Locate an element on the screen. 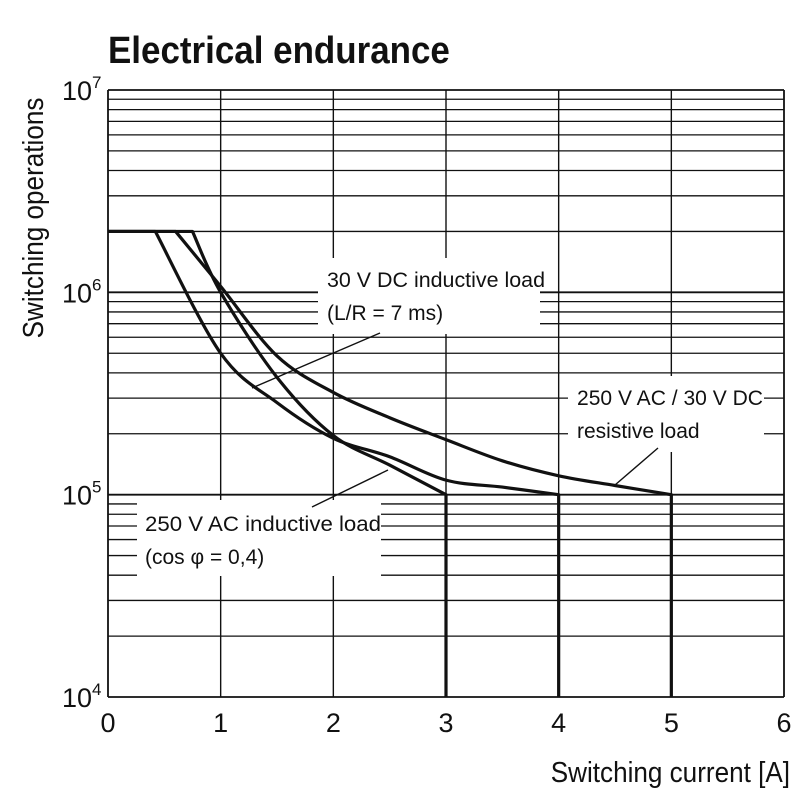 The image size is (800, 800). series-label: (cos φ = 0,4) is located at coordinates (204, 557).